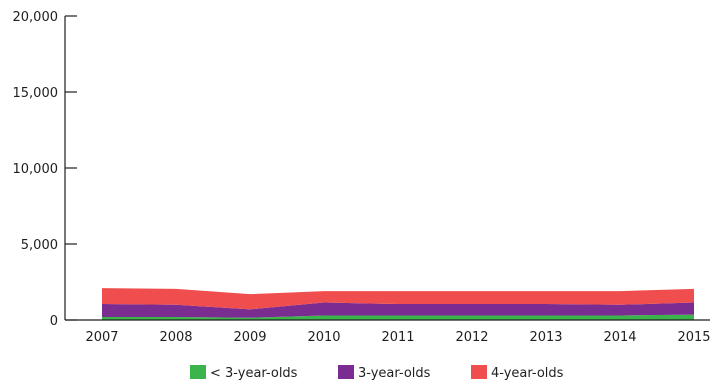 Image resolution: width=724 pixels, height=384 pixels. Describe the element at coordinates (36, 17) in the screenshot. I see `y-tick-label: 20,000` at that location.